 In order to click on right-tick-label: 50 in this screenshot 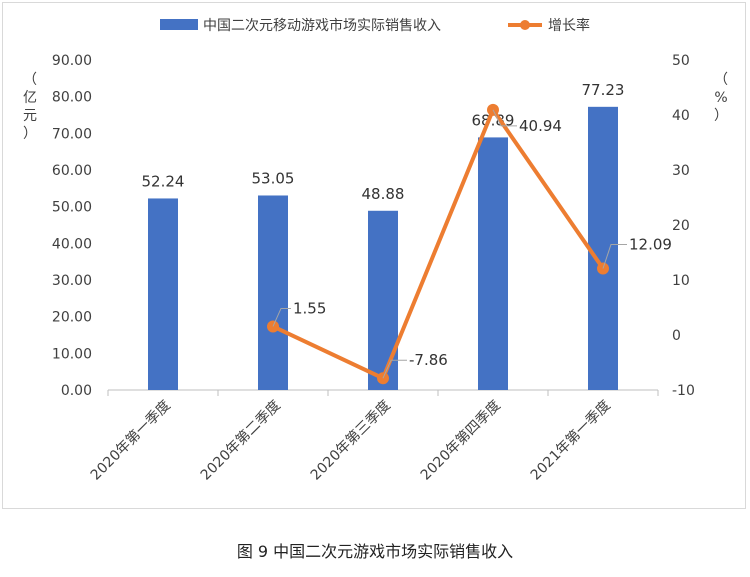, I will do `click(681, 61)`.